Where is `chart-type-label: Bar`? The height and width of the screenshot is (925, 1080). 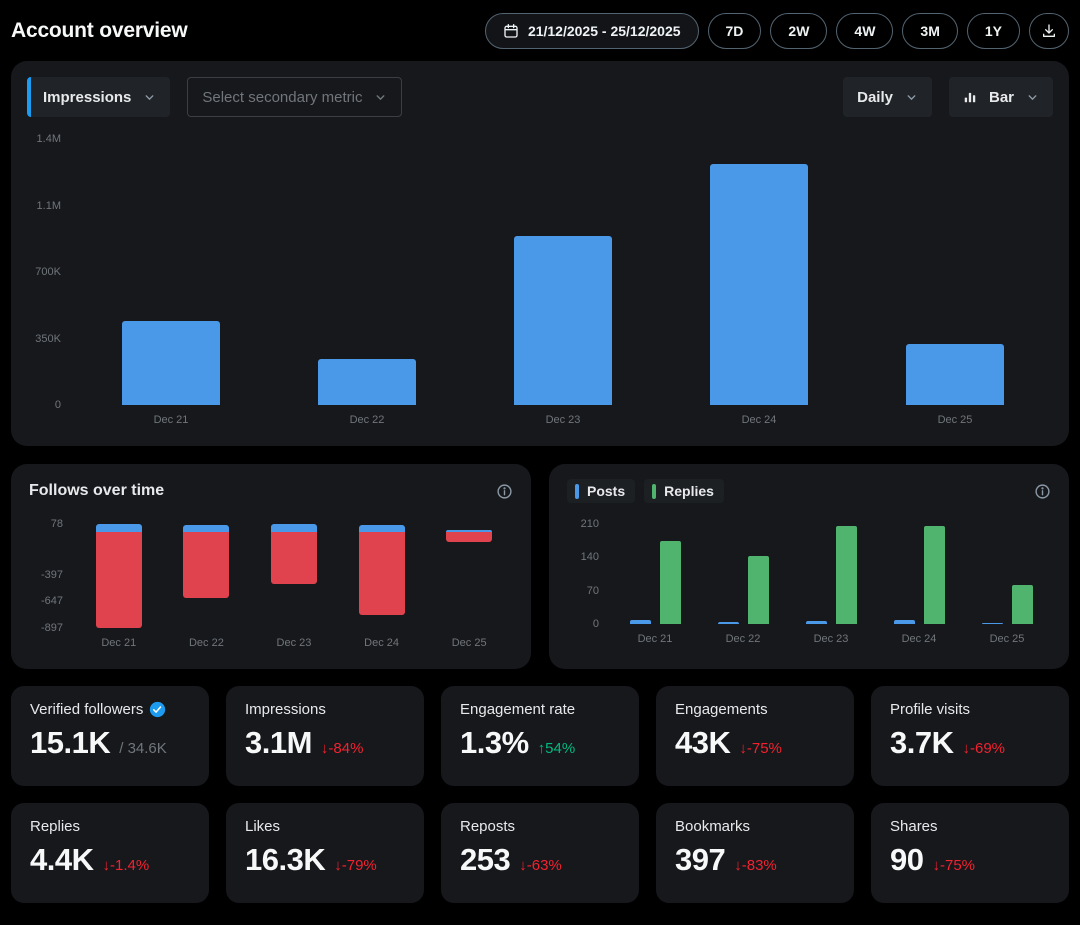
chart-type-label: Bar is located at coordinates (1001, 97).